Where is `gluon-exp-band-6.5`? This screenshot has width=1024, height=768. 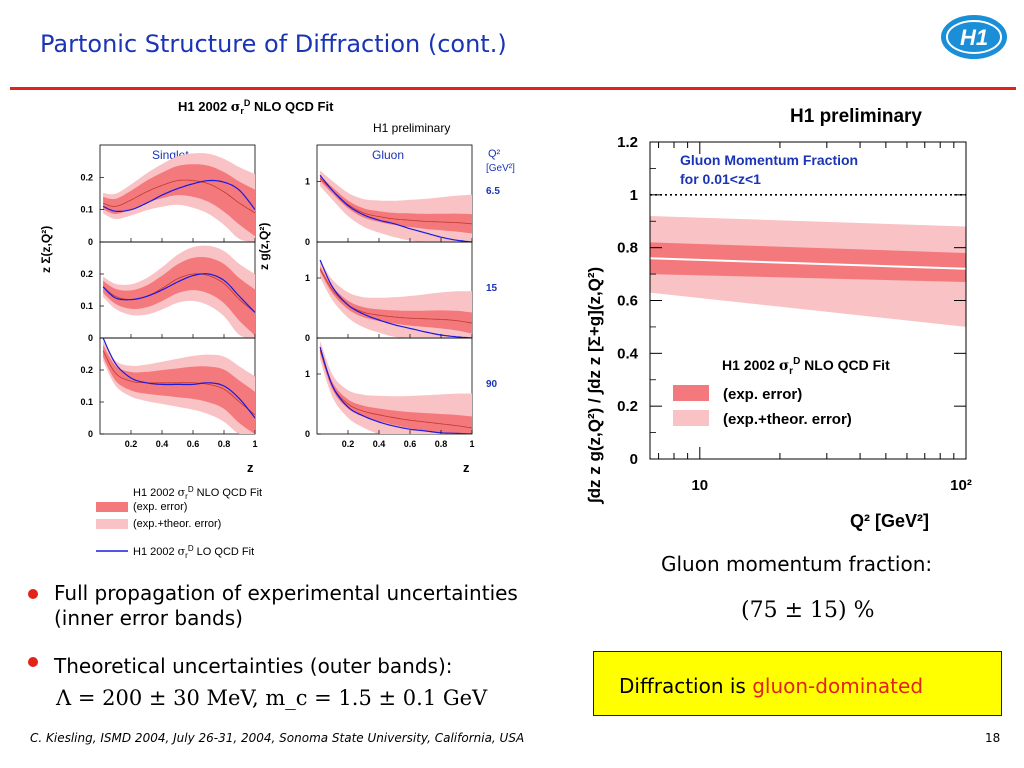 gluon-exp-band-6.5 is located at coordinates (396, 204).